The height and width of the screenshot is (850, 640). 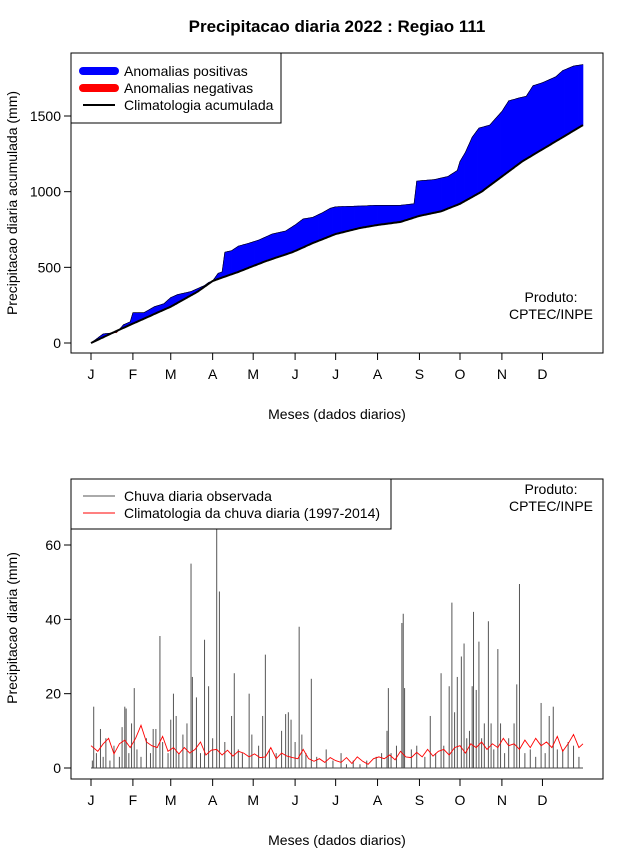 What do you see at coordinates (252, 513) in the screenshot?
I see `legend-label-climatology: Climatologia da chuva diaria (1997-2014)` at bounding box center [252, 513].